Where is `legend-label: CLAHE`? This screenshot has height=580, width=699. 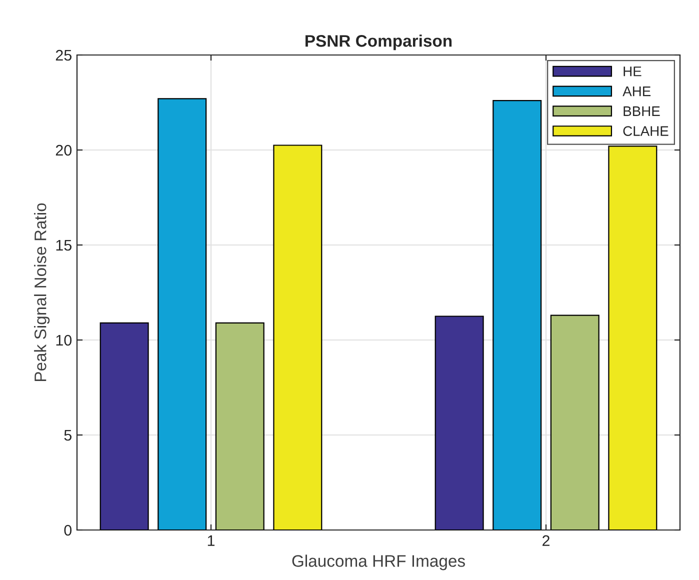
legend-label: CLAHE is located at coordinates (645, 131).